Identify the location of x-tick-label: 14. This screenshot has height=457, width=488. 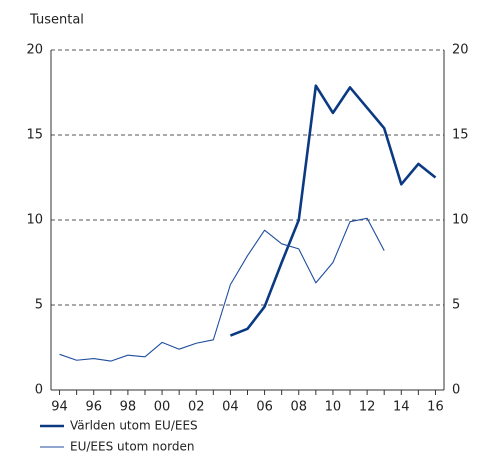
(401, 407).